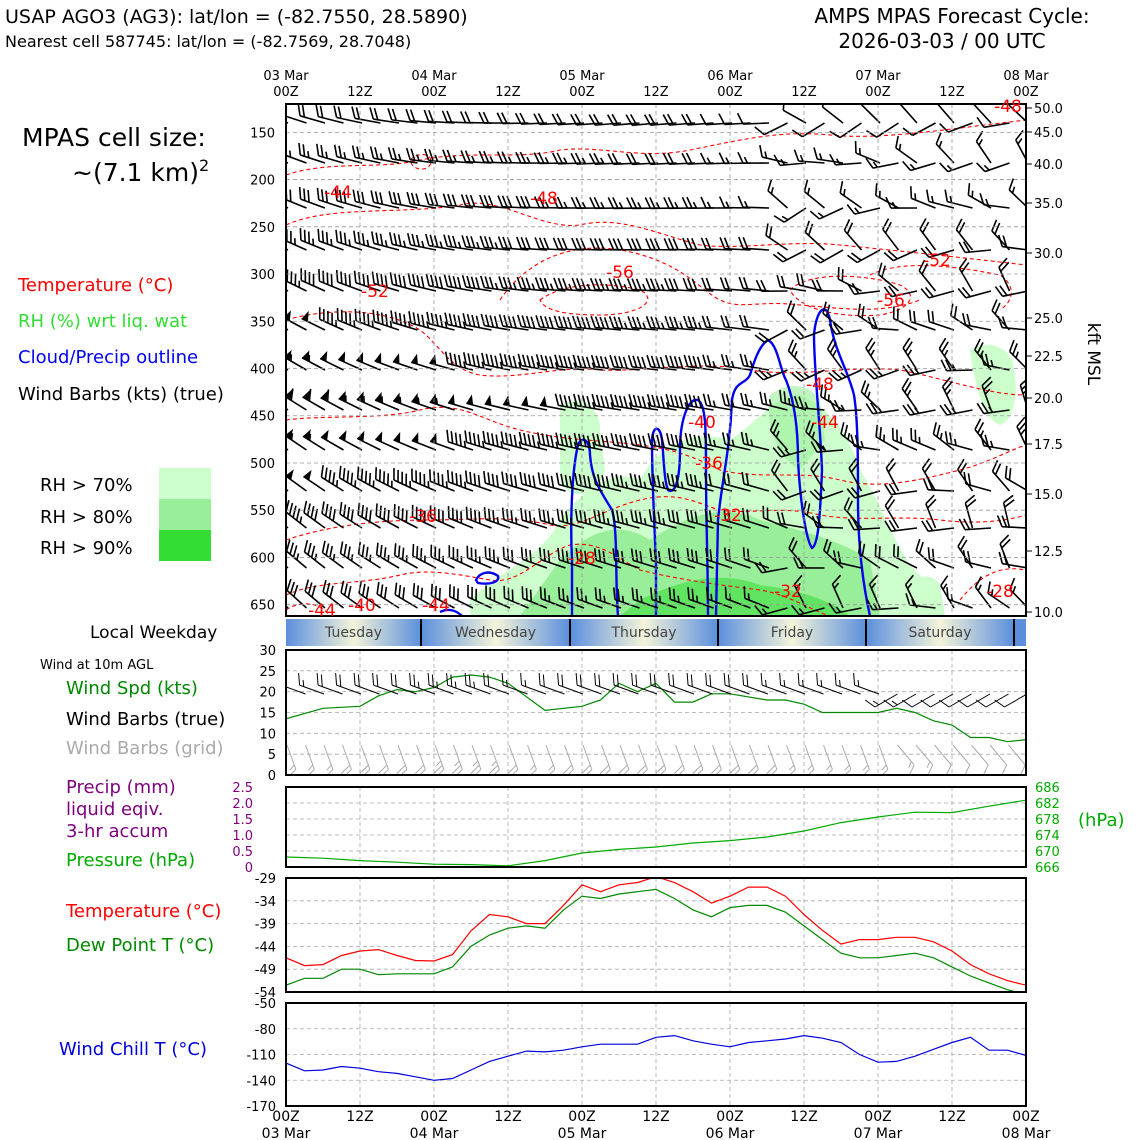  What do you see at coordinates (290, 474) in the screenshot?
I see `barb-pennant` at bounding box center [290, 474].